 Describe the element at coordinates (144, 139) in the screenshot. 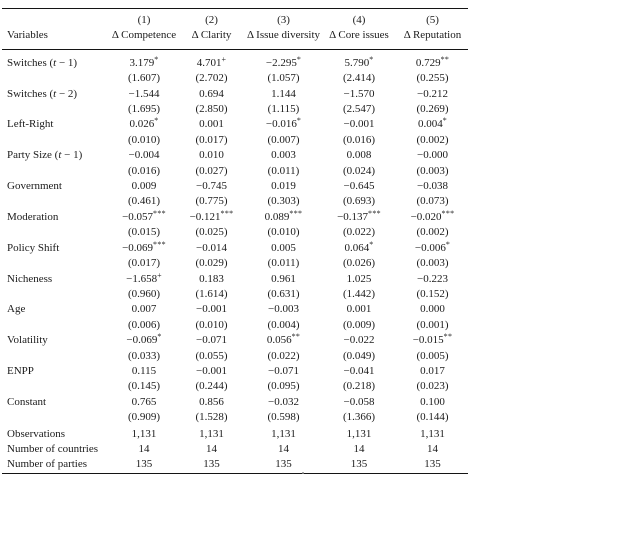

I see `standard-error-cell: (0.010)` at that location.